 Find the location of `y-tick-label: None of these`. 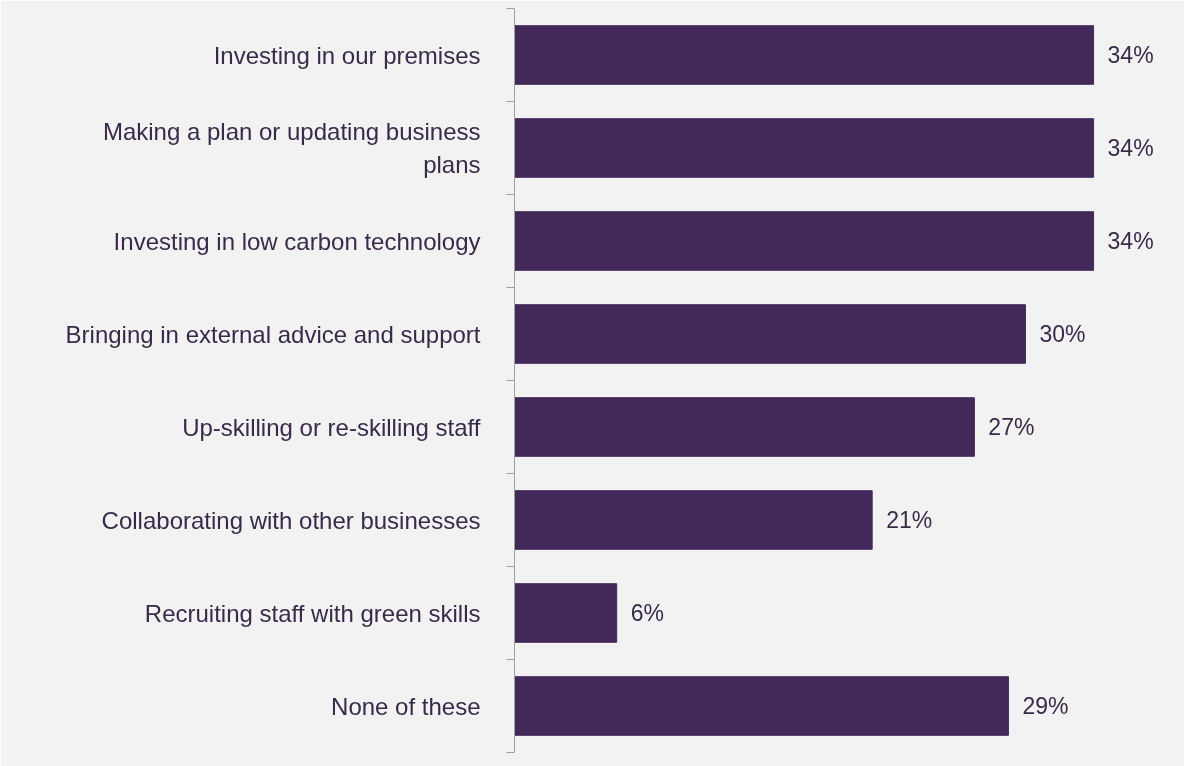

y-tick-label: None of these is located at coordinates (406, 706).